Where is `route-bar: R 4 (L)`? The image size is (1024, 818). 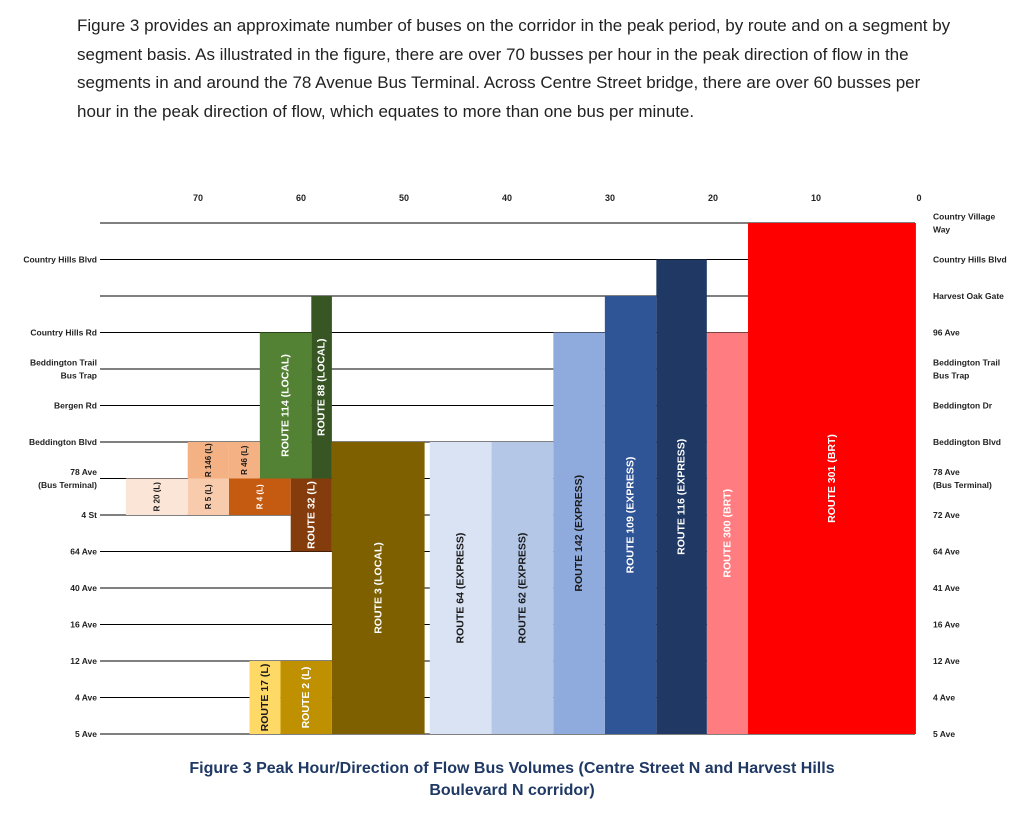
route-bar: R 4 (L) is located at coordinates (259, 496).